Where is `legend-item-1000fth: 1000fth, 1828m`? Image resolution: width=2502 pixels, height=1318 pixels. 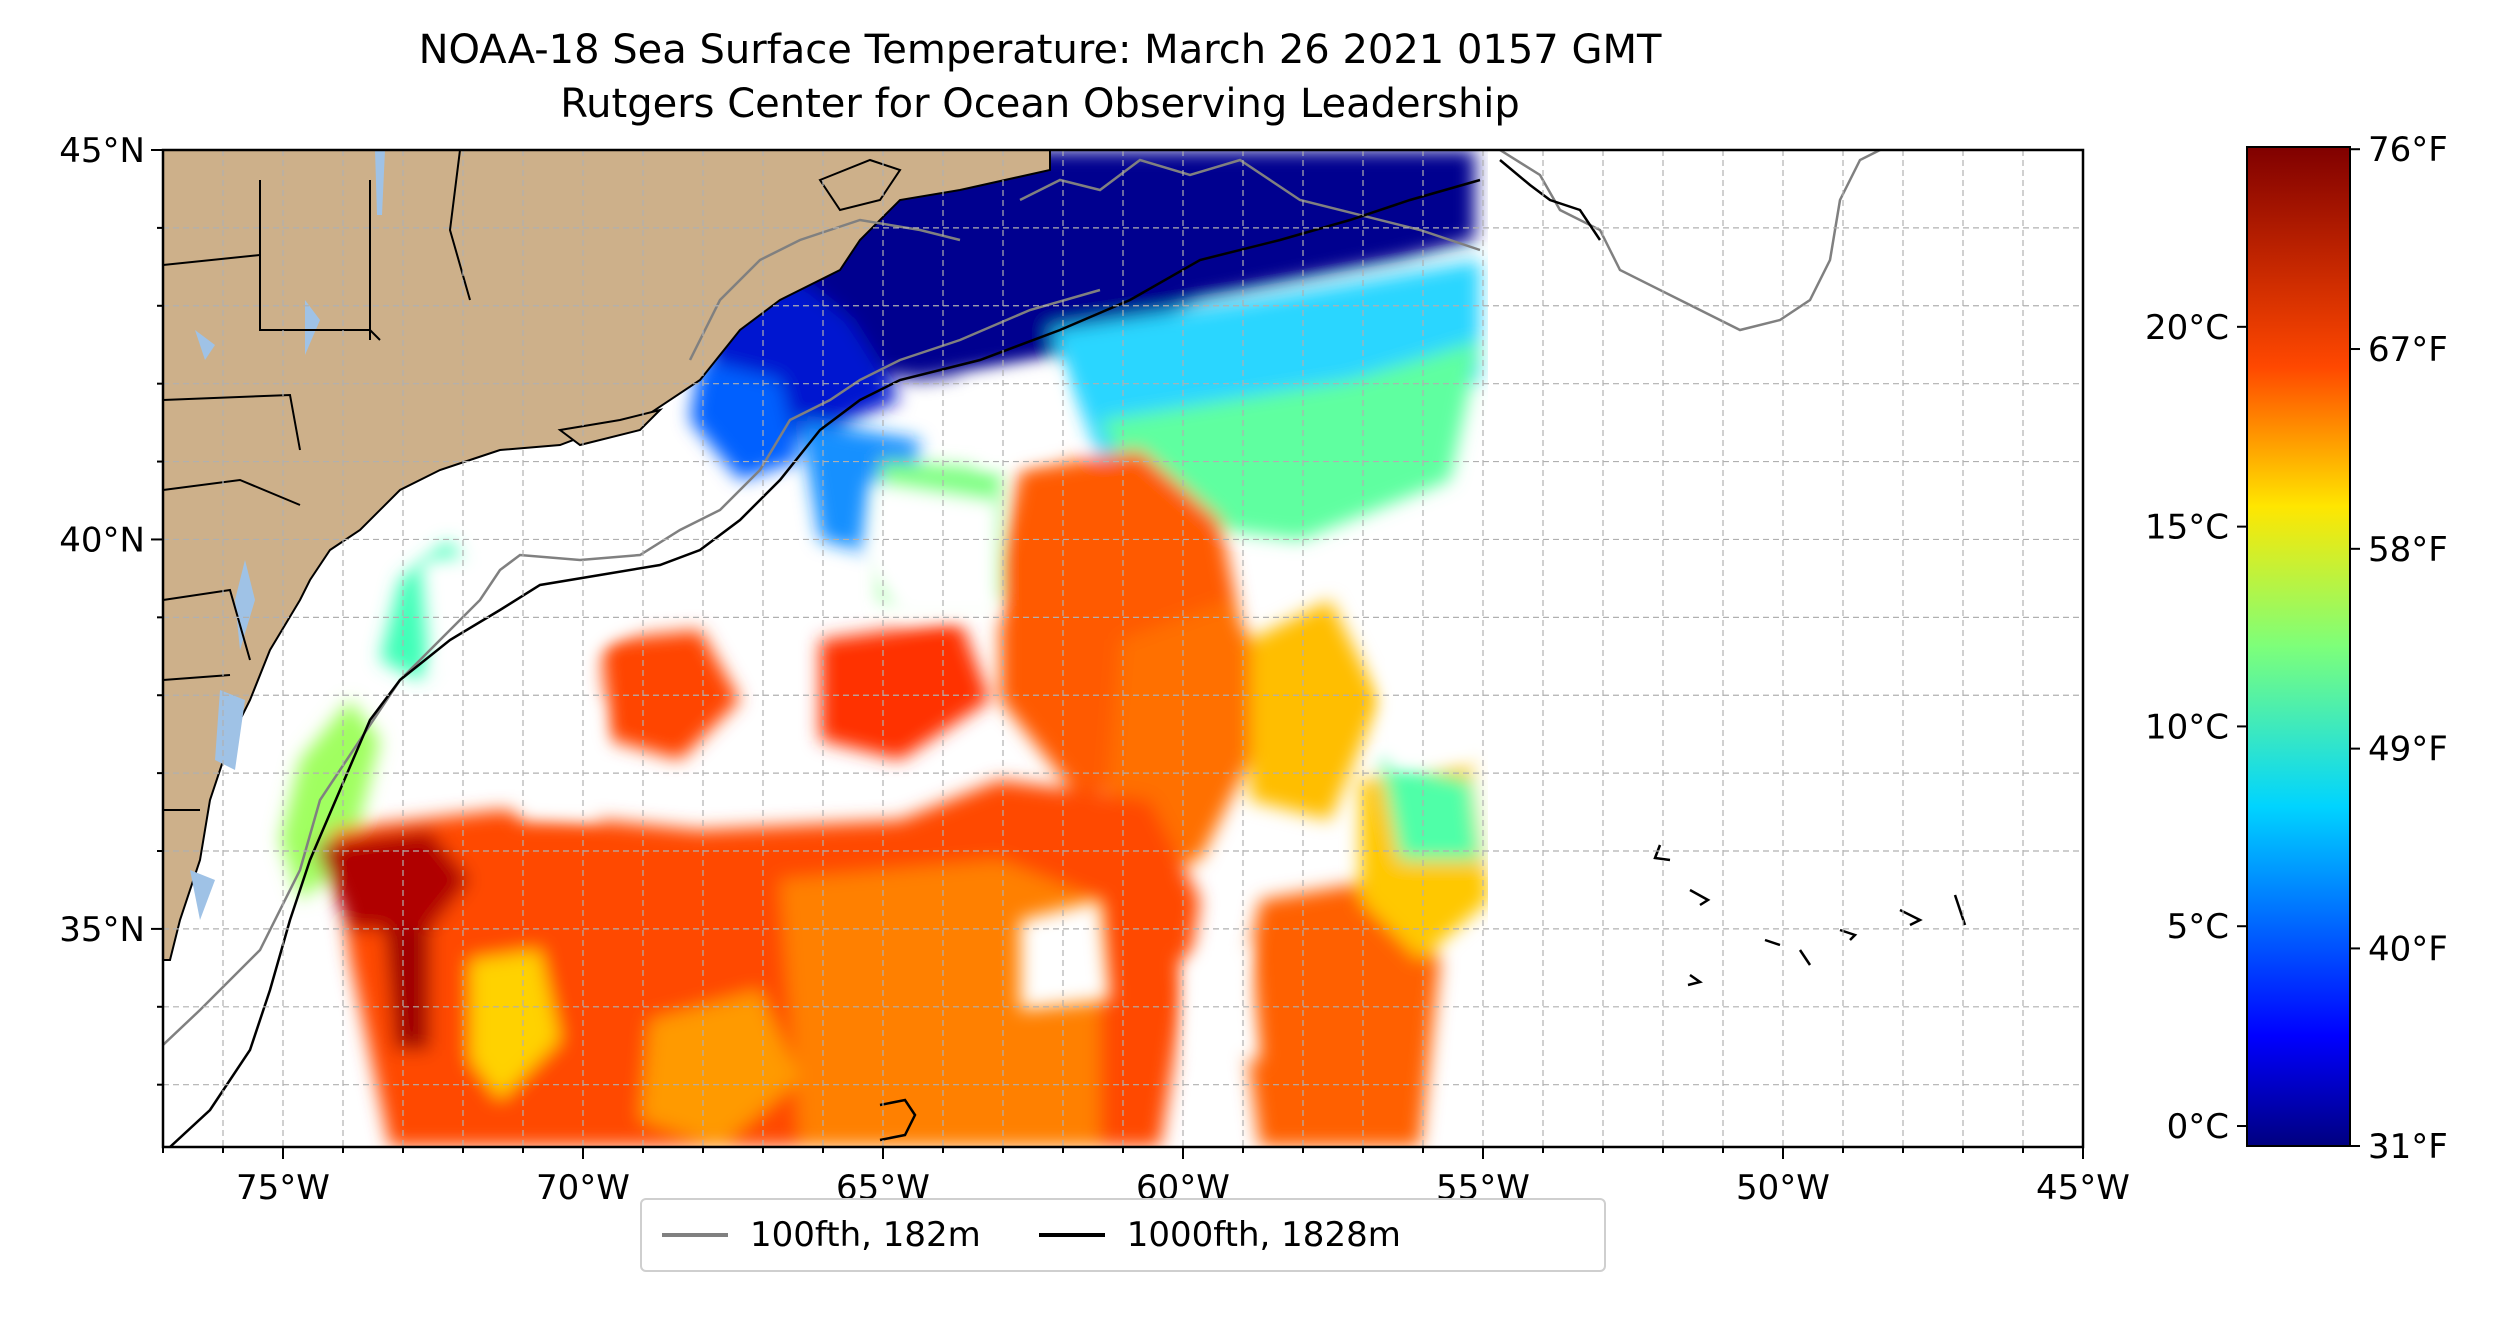 legend-item-1000fth: 1000fth, 1828m is located at coordinates (1210, 1235).